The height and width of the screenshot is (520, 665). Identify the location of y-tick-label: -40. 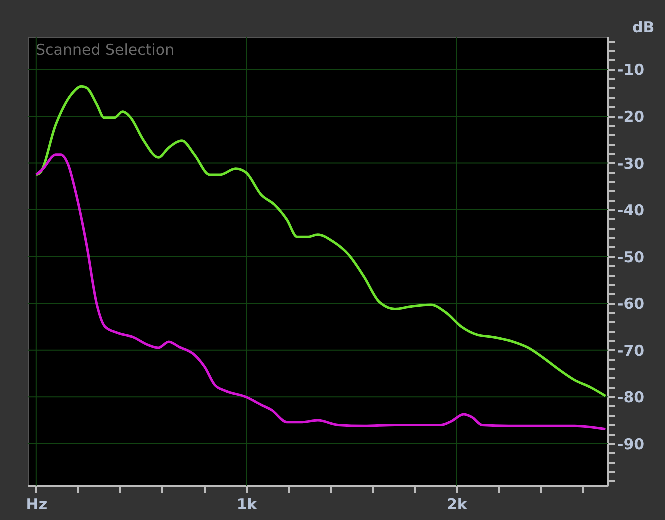
(631, 211).